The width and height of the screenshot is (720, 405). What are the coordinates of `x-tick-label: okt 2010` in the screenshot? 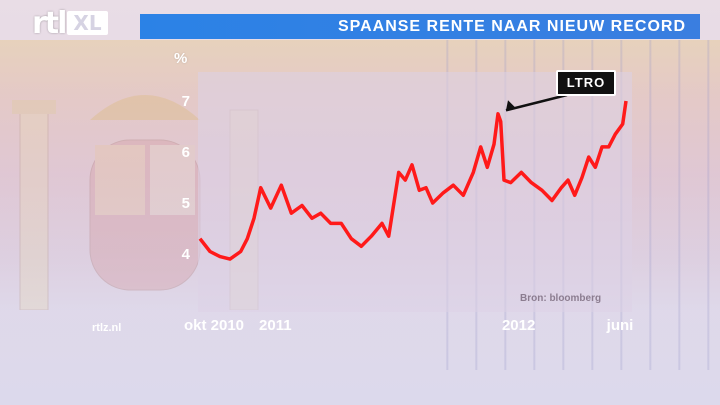 It's located at (214, 325).